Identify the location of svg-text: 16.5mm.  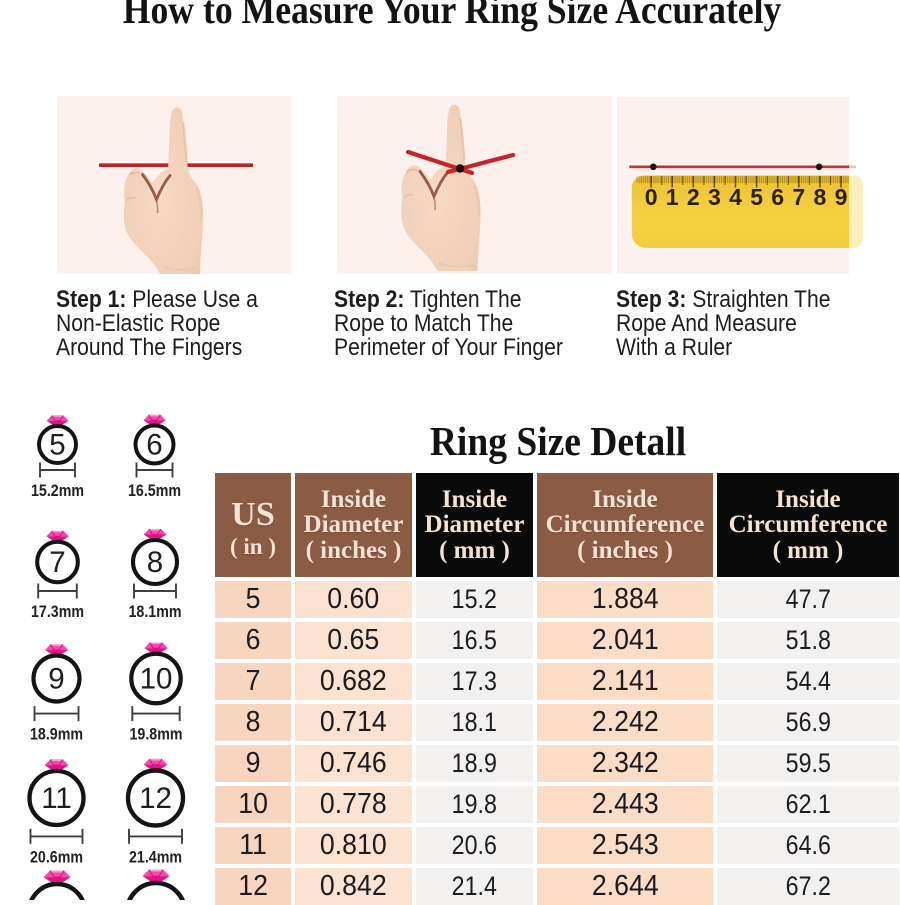
(154, 491).